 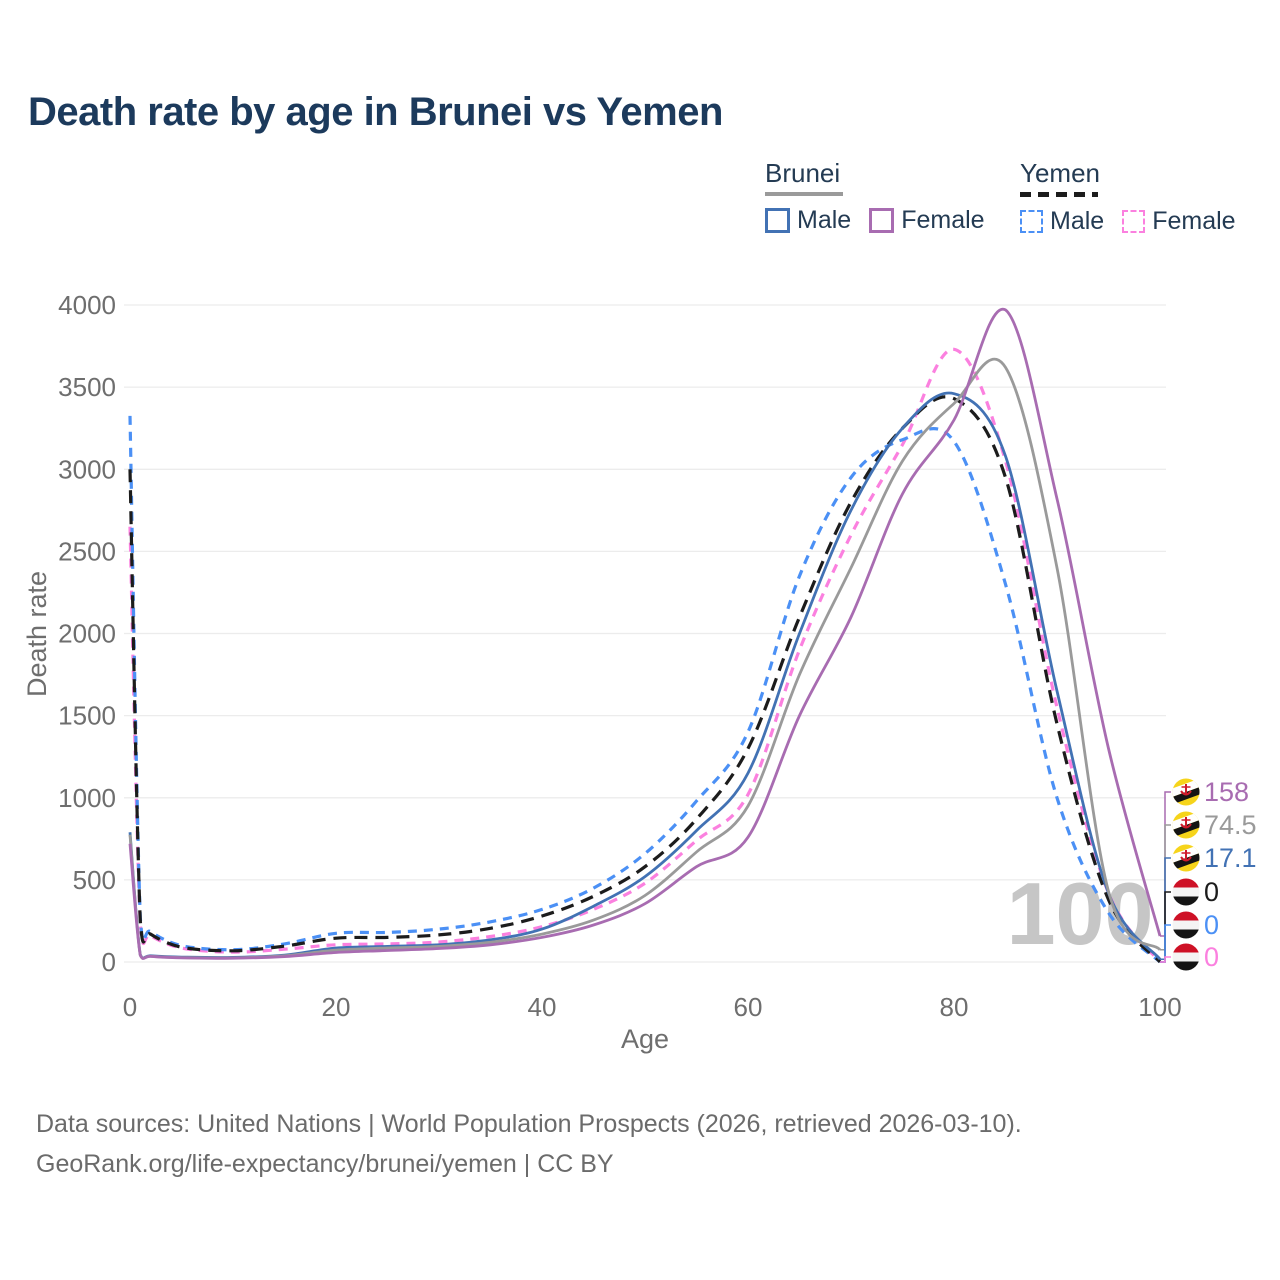 What do you see at coordinates (1080, 913) in the screenshot?
I see `watermark-age: 100` at bounding box center [1080, 913].